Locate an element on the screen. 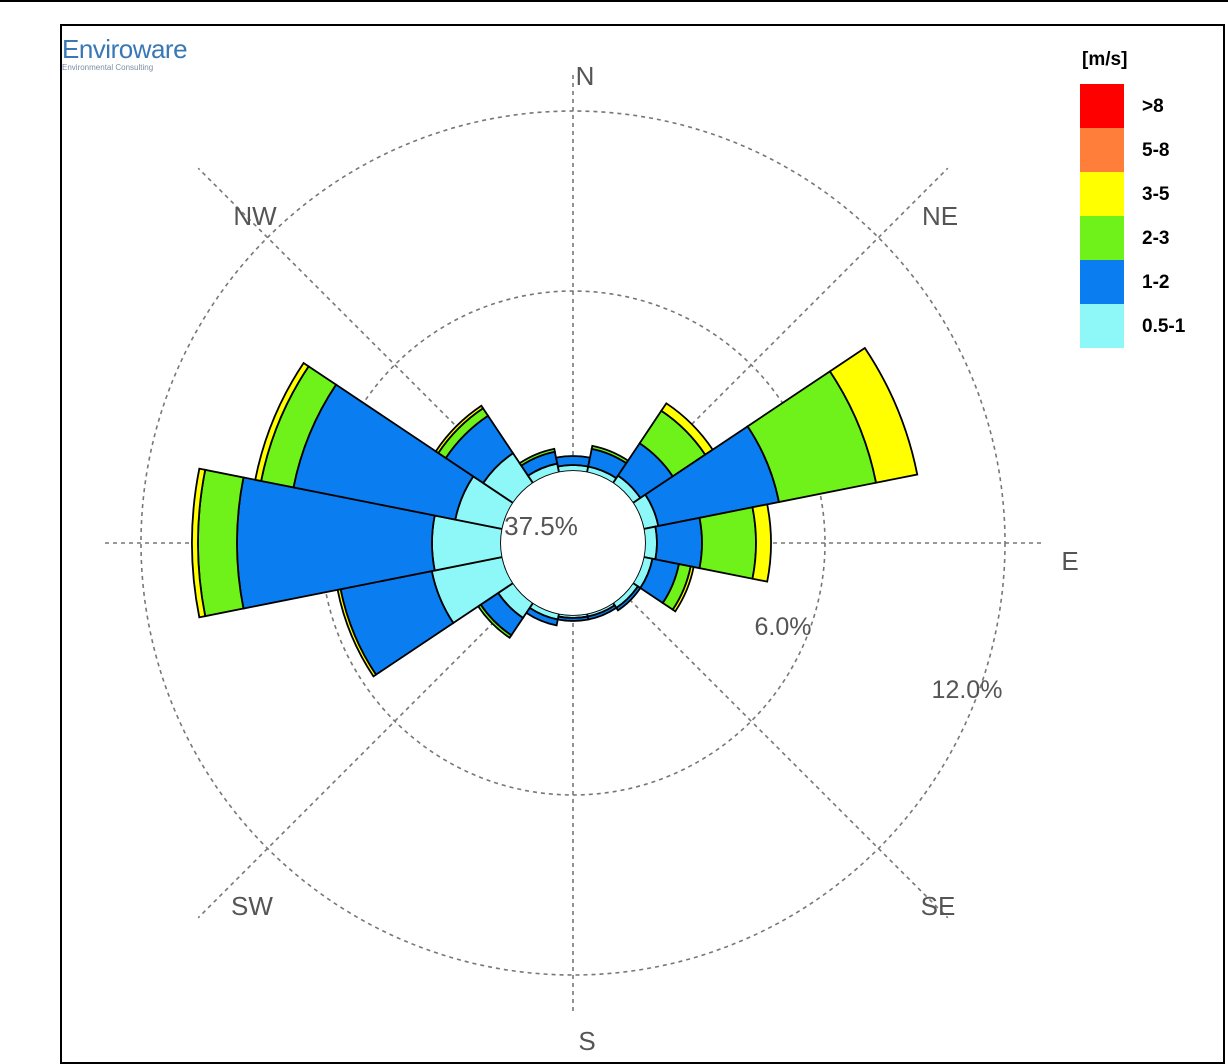 The height and width of the screenshot is (1064, 1228). ring-label-1: 6.0% is located at coordinates (783, 627).